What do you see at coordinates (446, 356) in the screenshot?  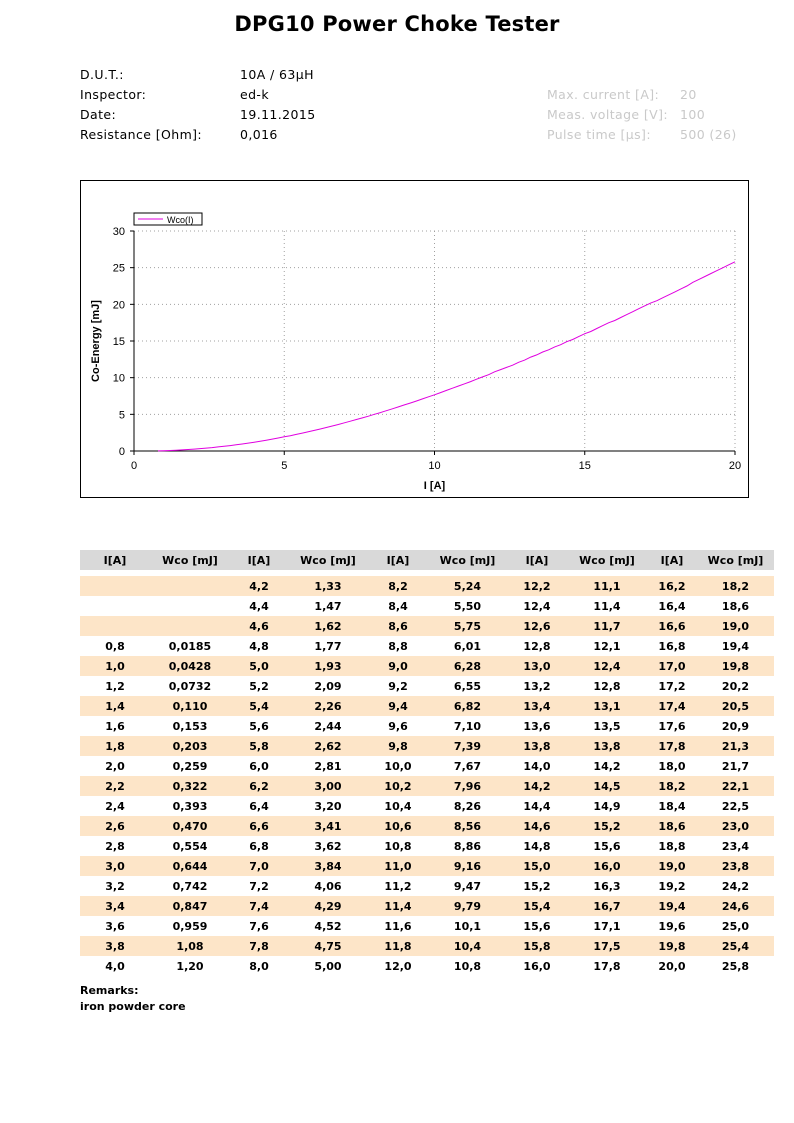 I see `series-line-wco` at bounding box center [446, 356].